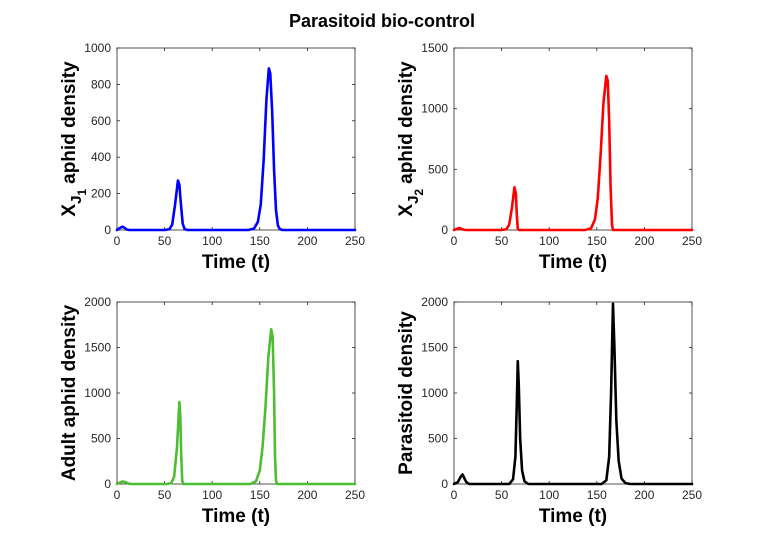 The width and height of the screenshot is (763, 545). Describe the element at coordinates (419, 192) in the screenshot. I see `y-axis-label-subsub: 2` at that location.